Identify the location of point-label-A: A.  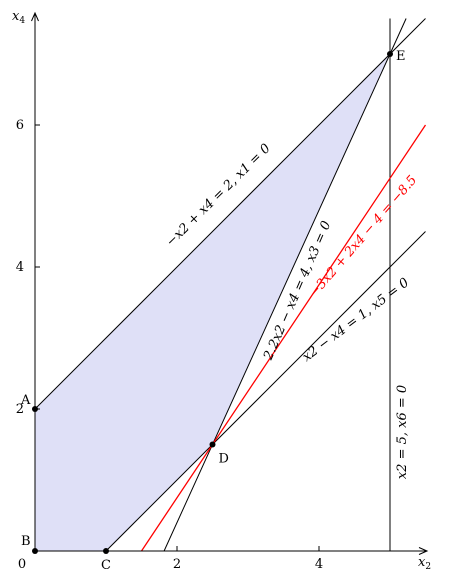
(25, 400).